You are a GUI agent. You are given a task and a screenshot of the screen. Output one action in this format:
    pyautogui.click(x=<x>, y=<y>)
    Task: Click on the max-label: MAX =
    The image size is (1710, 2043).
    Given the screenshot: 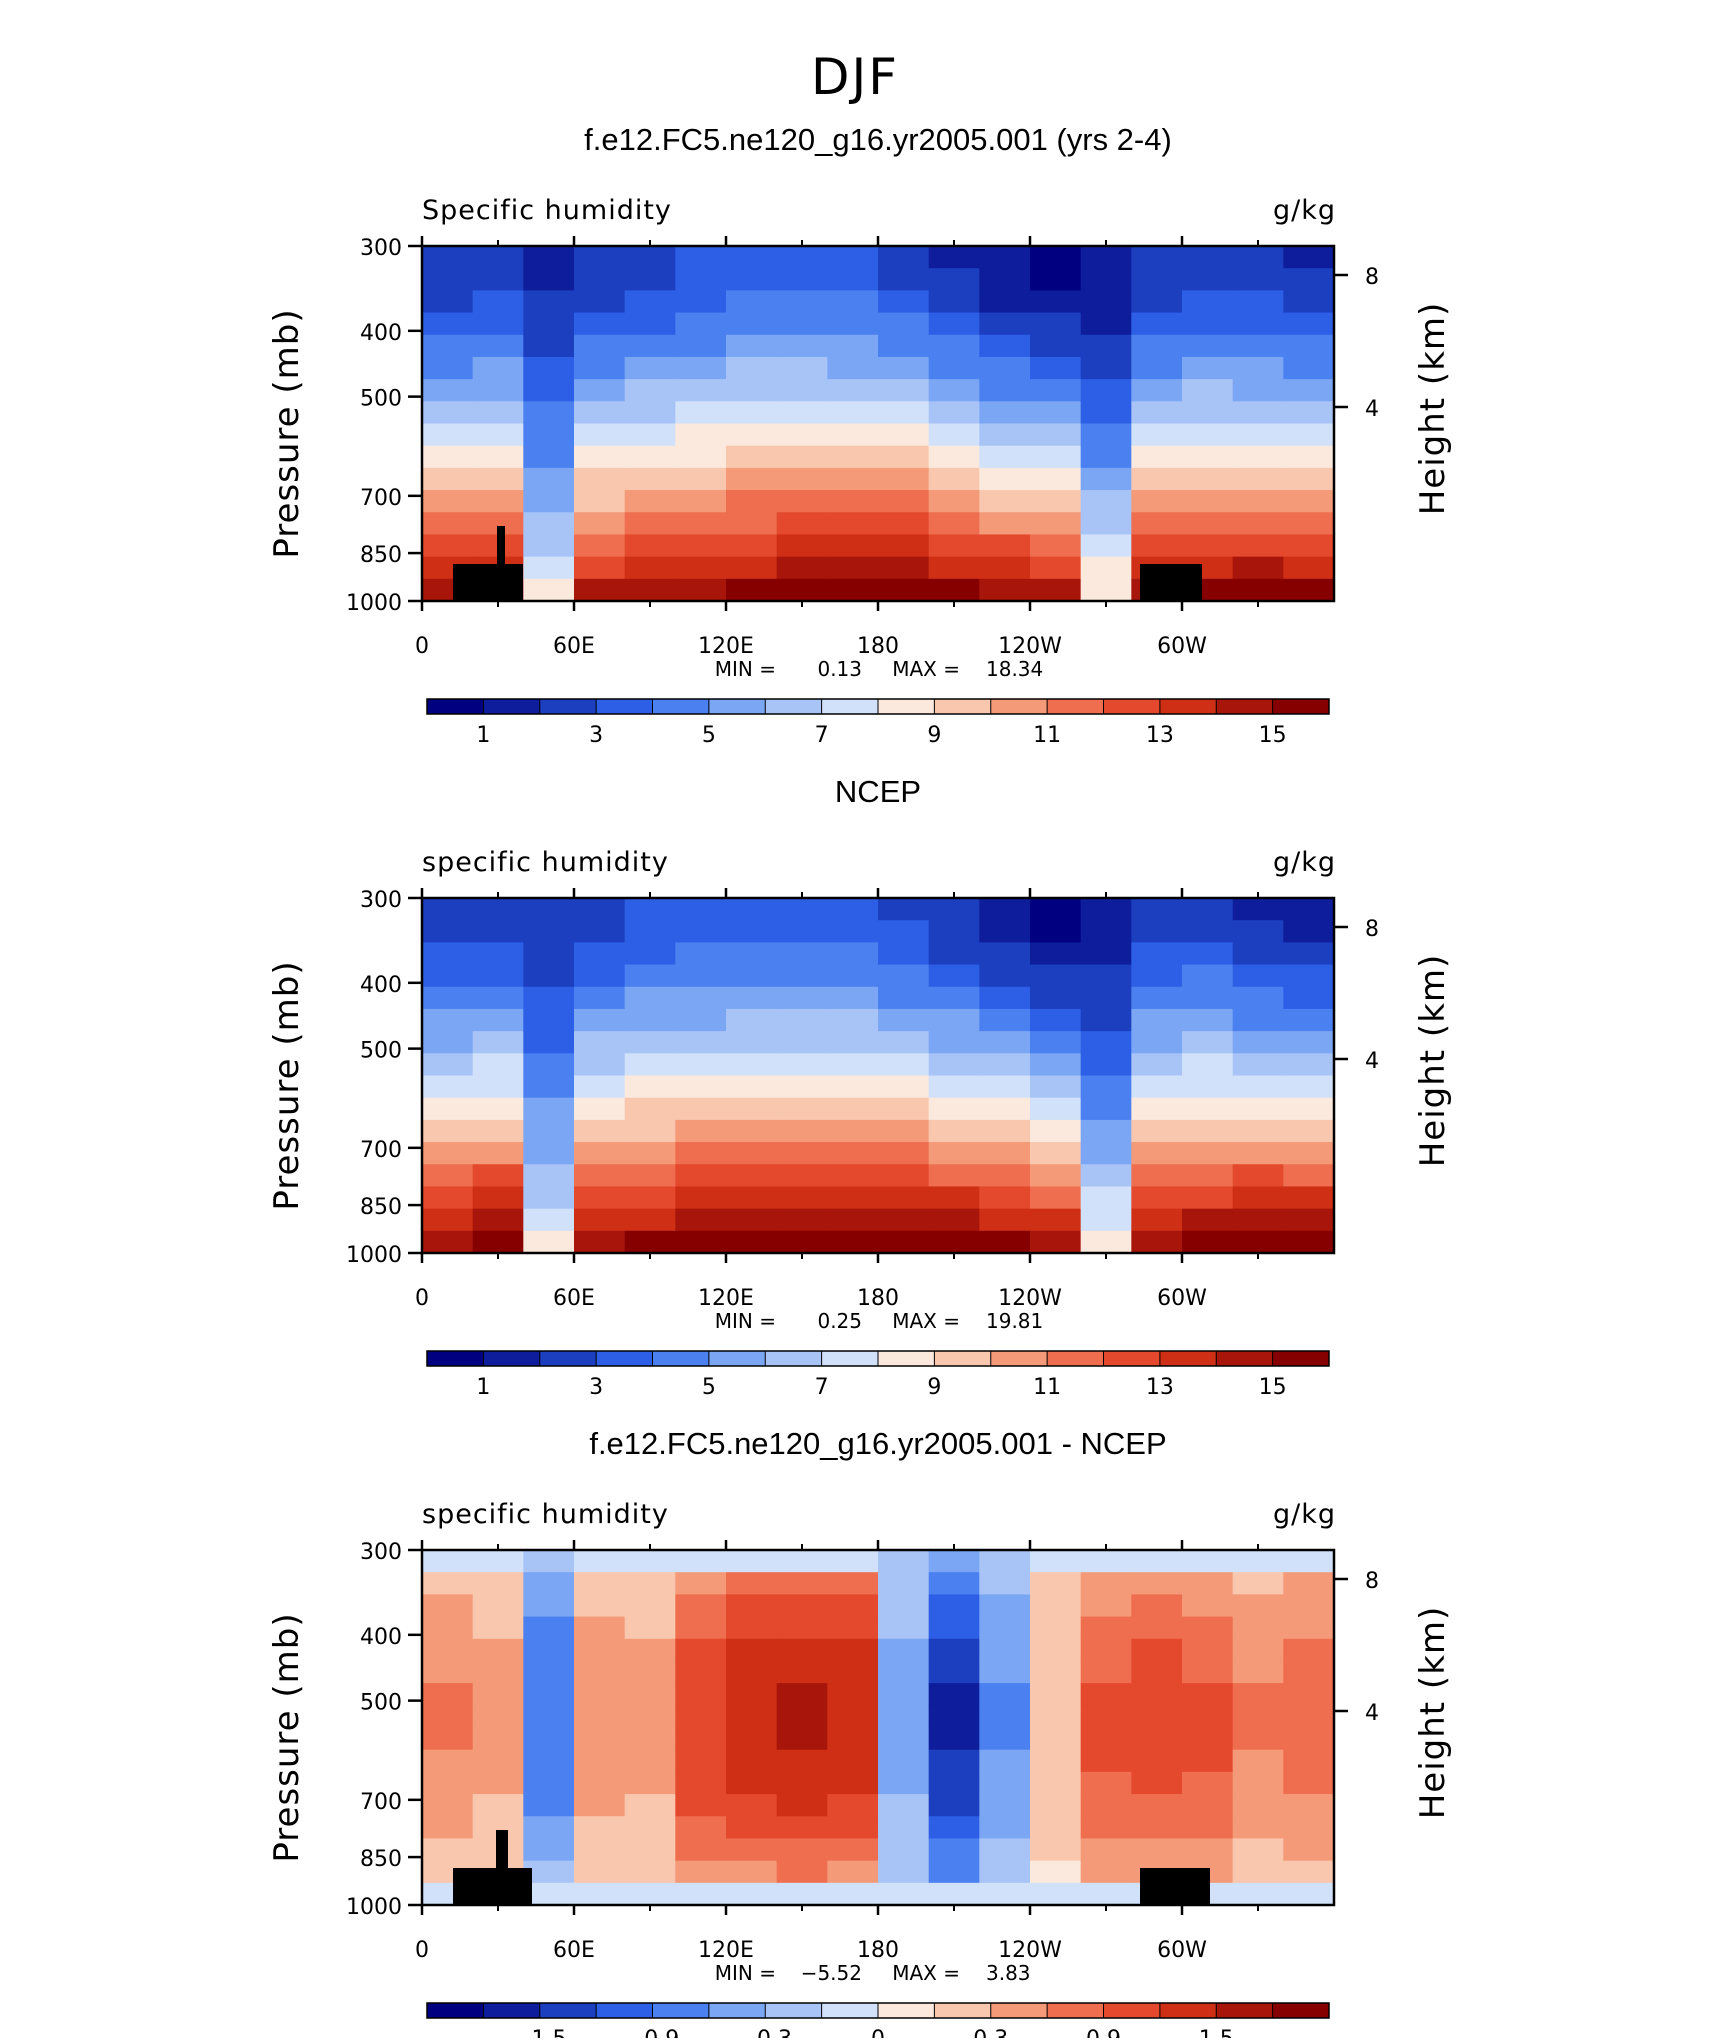 What is the action you would take?
    pyautogui.click(x=926, y=669)
    